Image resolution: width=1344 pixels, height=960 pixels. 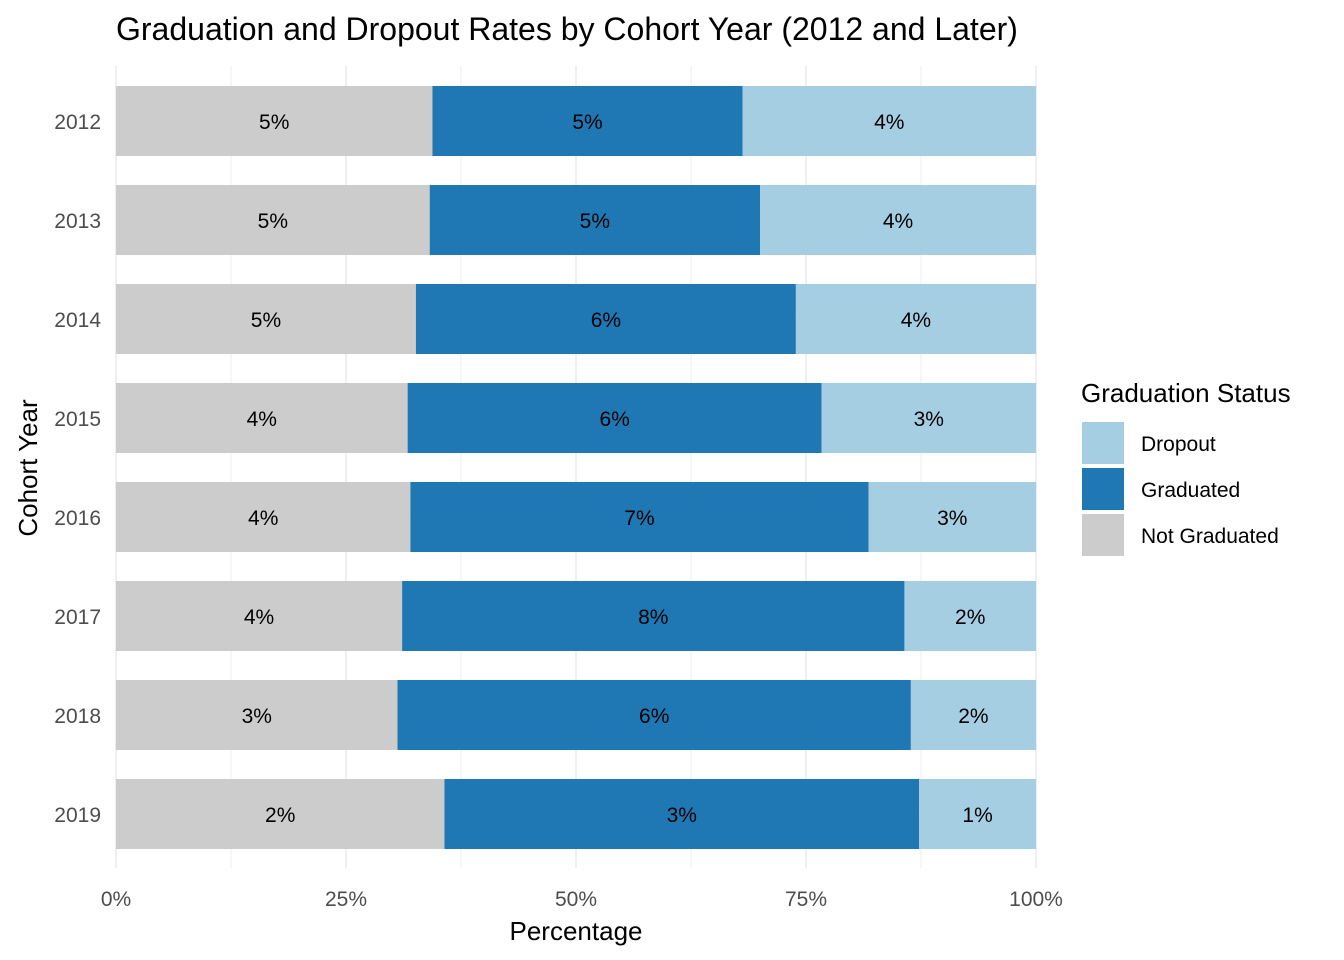 What do you see at coordinates (77, 419) in the screenshot?
I see `y-tick-label: 2015` at bounding box center [77, 419].